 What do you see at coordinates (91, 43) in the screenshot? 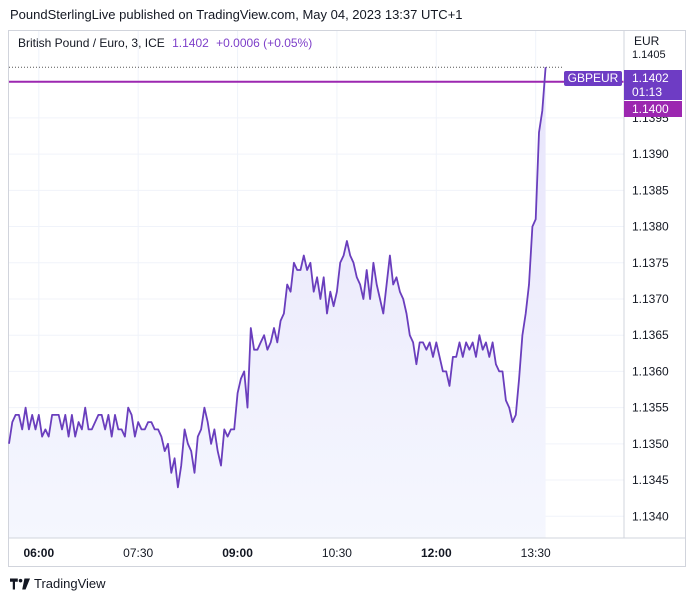
I see `symbol-name: British Pound / Euro, 3, ICE` at bounding box center [91, 43].